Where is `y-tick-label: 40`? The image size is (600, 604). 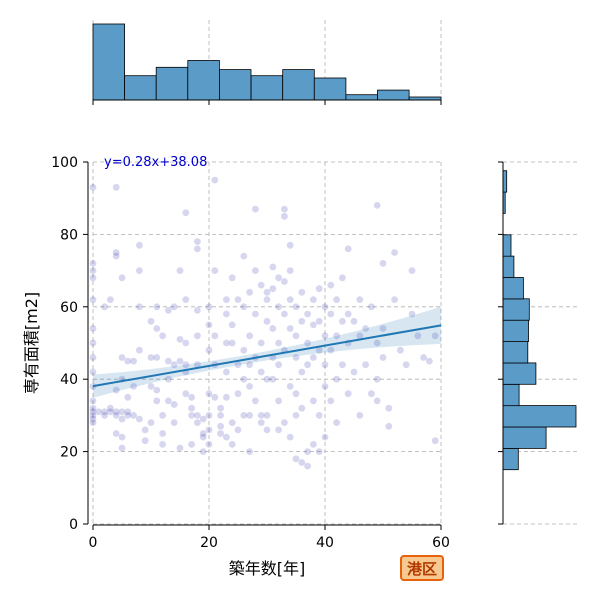
y-tick-label: 40 is located at coordinates (69, 380).